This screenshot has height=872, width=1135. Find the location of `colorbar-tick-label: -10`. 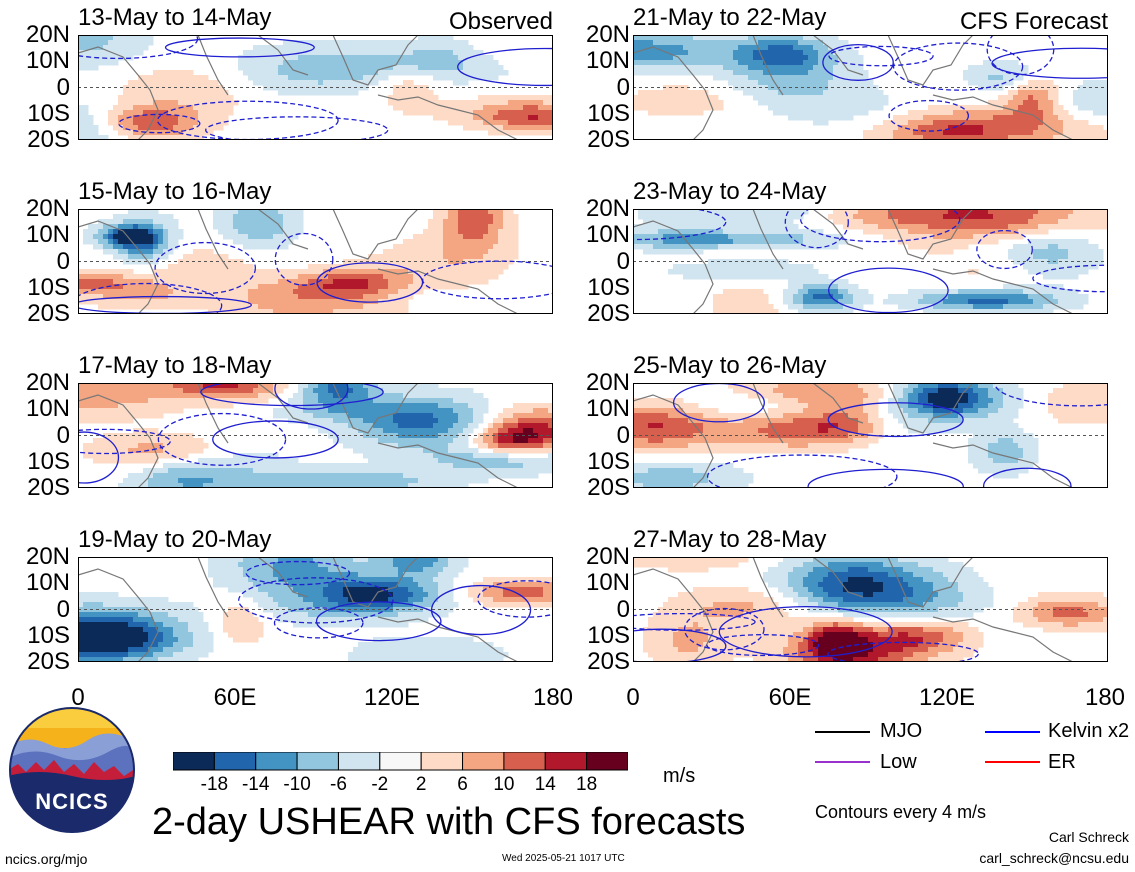

colorbar-tick-label: -10 is located at coordinates (297, 784).